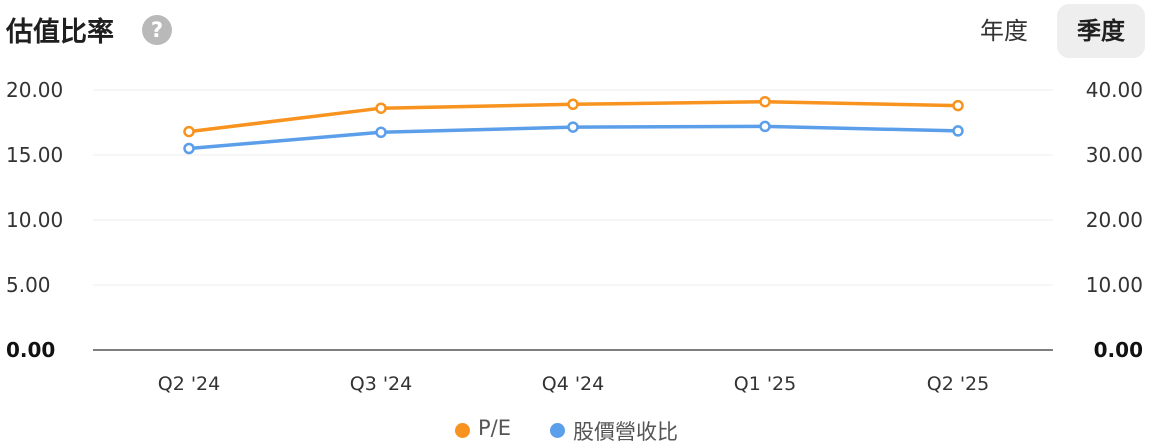 The width and height of the screenshot is (1162, 446). What do you see at coordinates (1004, 31) in the screenshot?
I see `tab-annual: 年度` at bounding box center [1004, 31].